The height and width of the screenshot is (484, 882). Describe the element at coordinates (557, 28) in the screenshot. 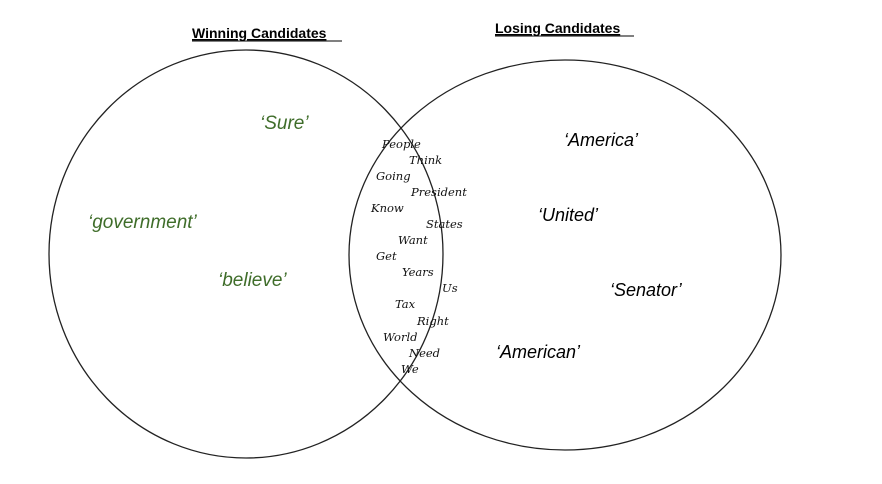

I see `losing-candidates-heading: Losing Candidates` at that location.